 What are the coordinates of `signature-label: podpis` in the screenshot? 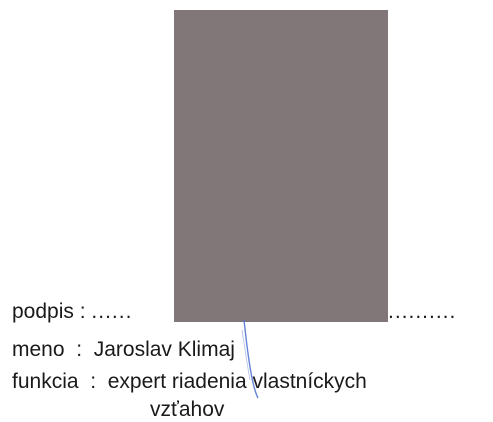 It's located at (43, 311).